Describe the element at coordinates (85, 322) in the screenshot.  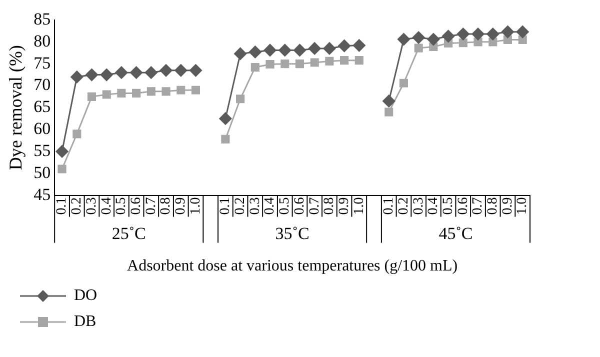
I see `legend-label: DB` at that location.